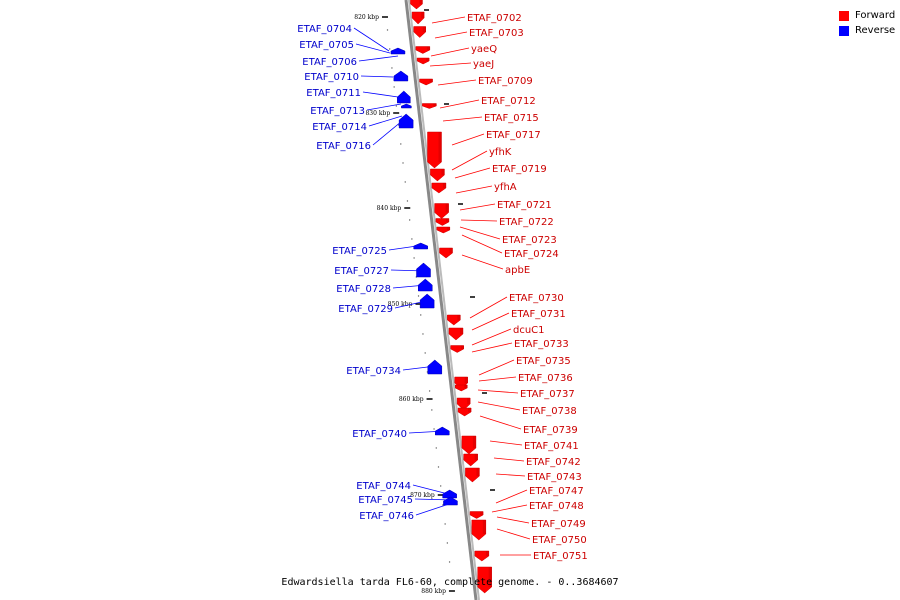 This screenshot has width=900, height=600. What do you see at coordinates (558, 524) in the screenshot?
I see `forward-gene-label: ETAF_0749` at bounding box center [558, 524].